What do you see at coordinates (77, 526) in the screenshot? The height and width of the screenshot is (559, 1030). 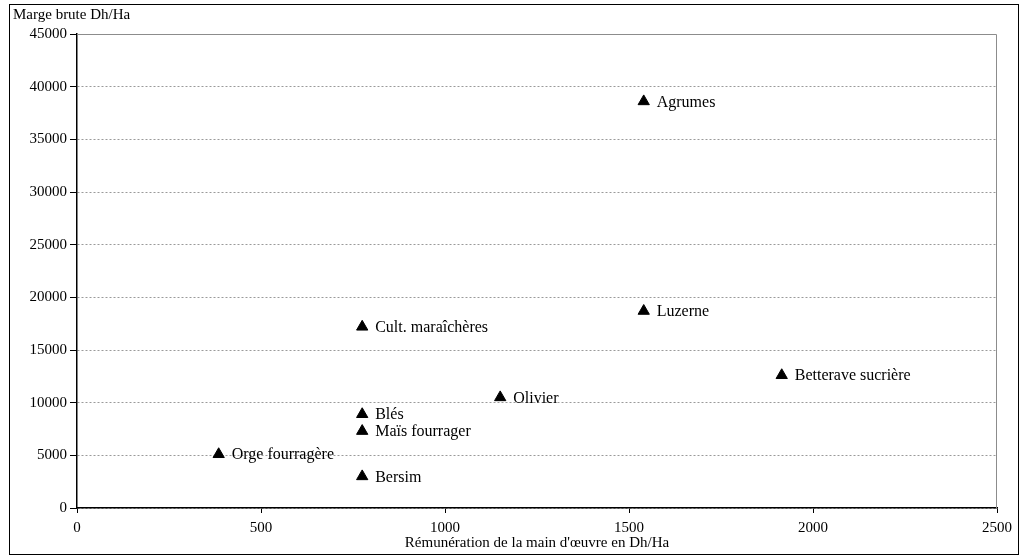 I see `x-tick-label: 0` at bounding box center [77, 526].